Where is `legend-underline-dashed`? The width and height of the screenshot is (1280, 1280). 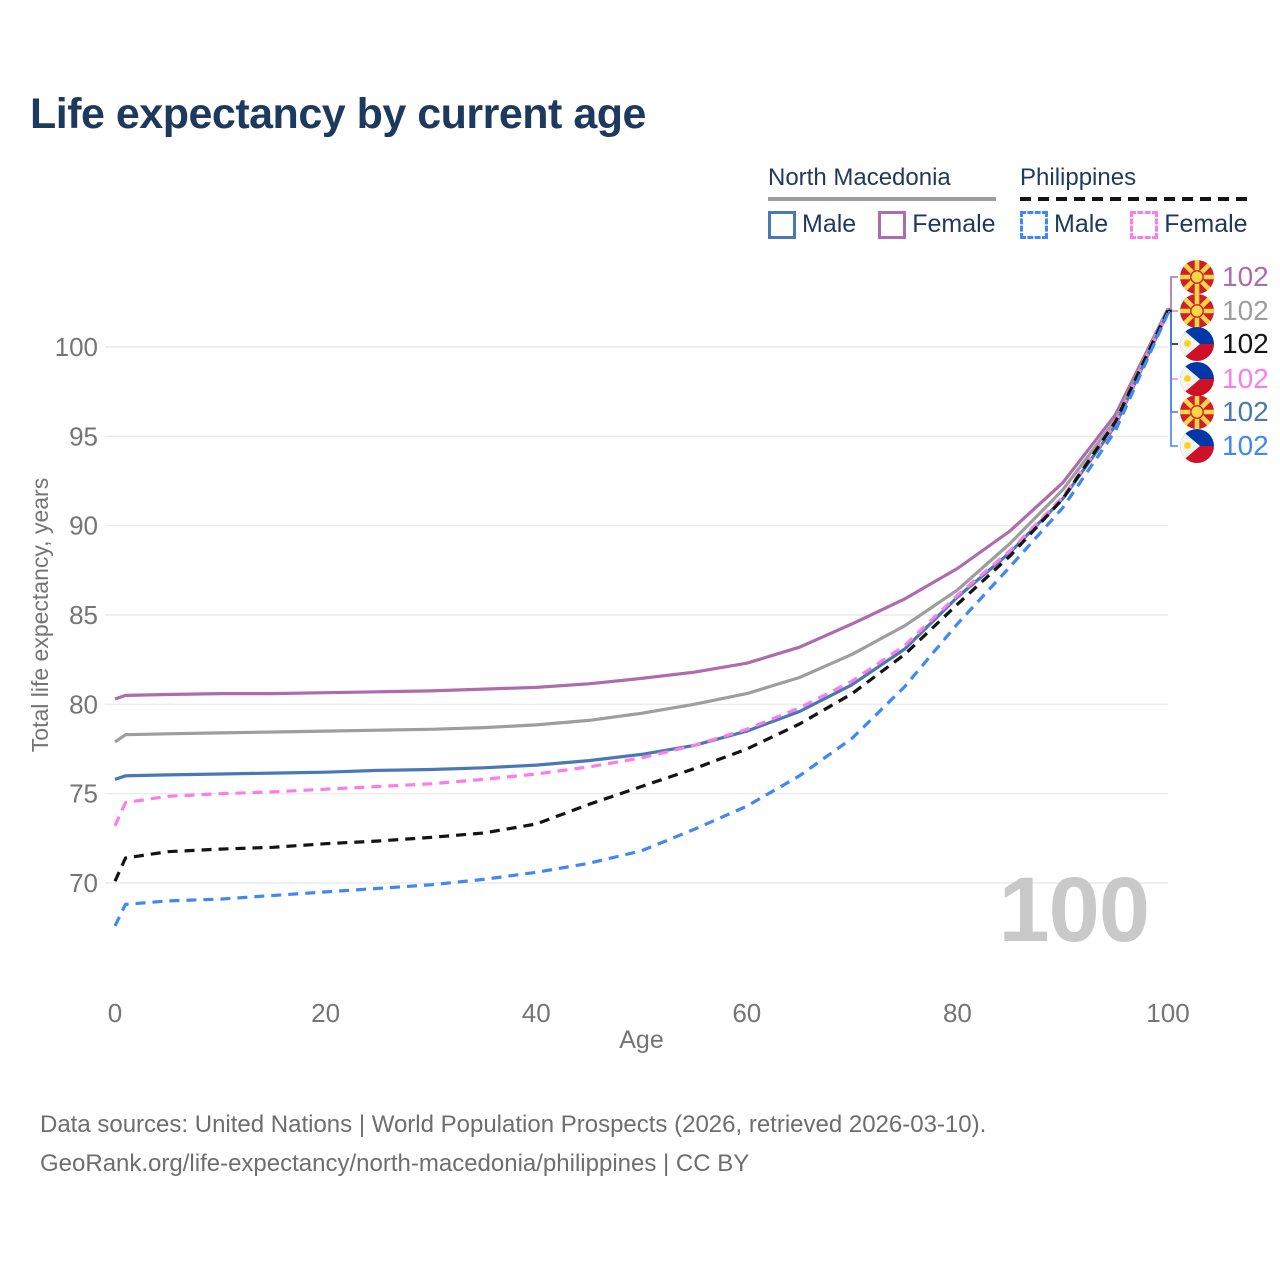
legend-underline-dashed is located at coordinates (1134, 199).